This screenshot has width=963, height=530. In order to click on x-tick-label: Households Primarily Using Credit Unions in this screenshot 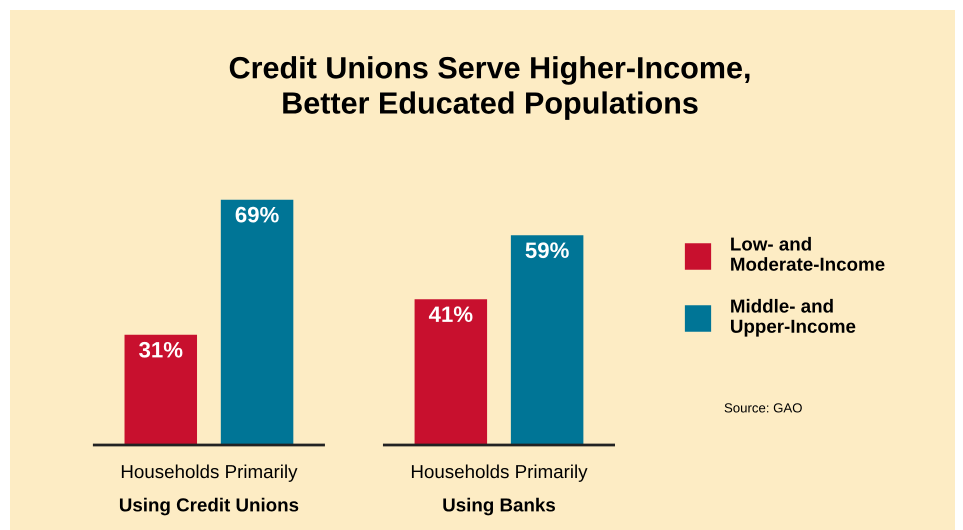, I will do `click(209, 490)`.